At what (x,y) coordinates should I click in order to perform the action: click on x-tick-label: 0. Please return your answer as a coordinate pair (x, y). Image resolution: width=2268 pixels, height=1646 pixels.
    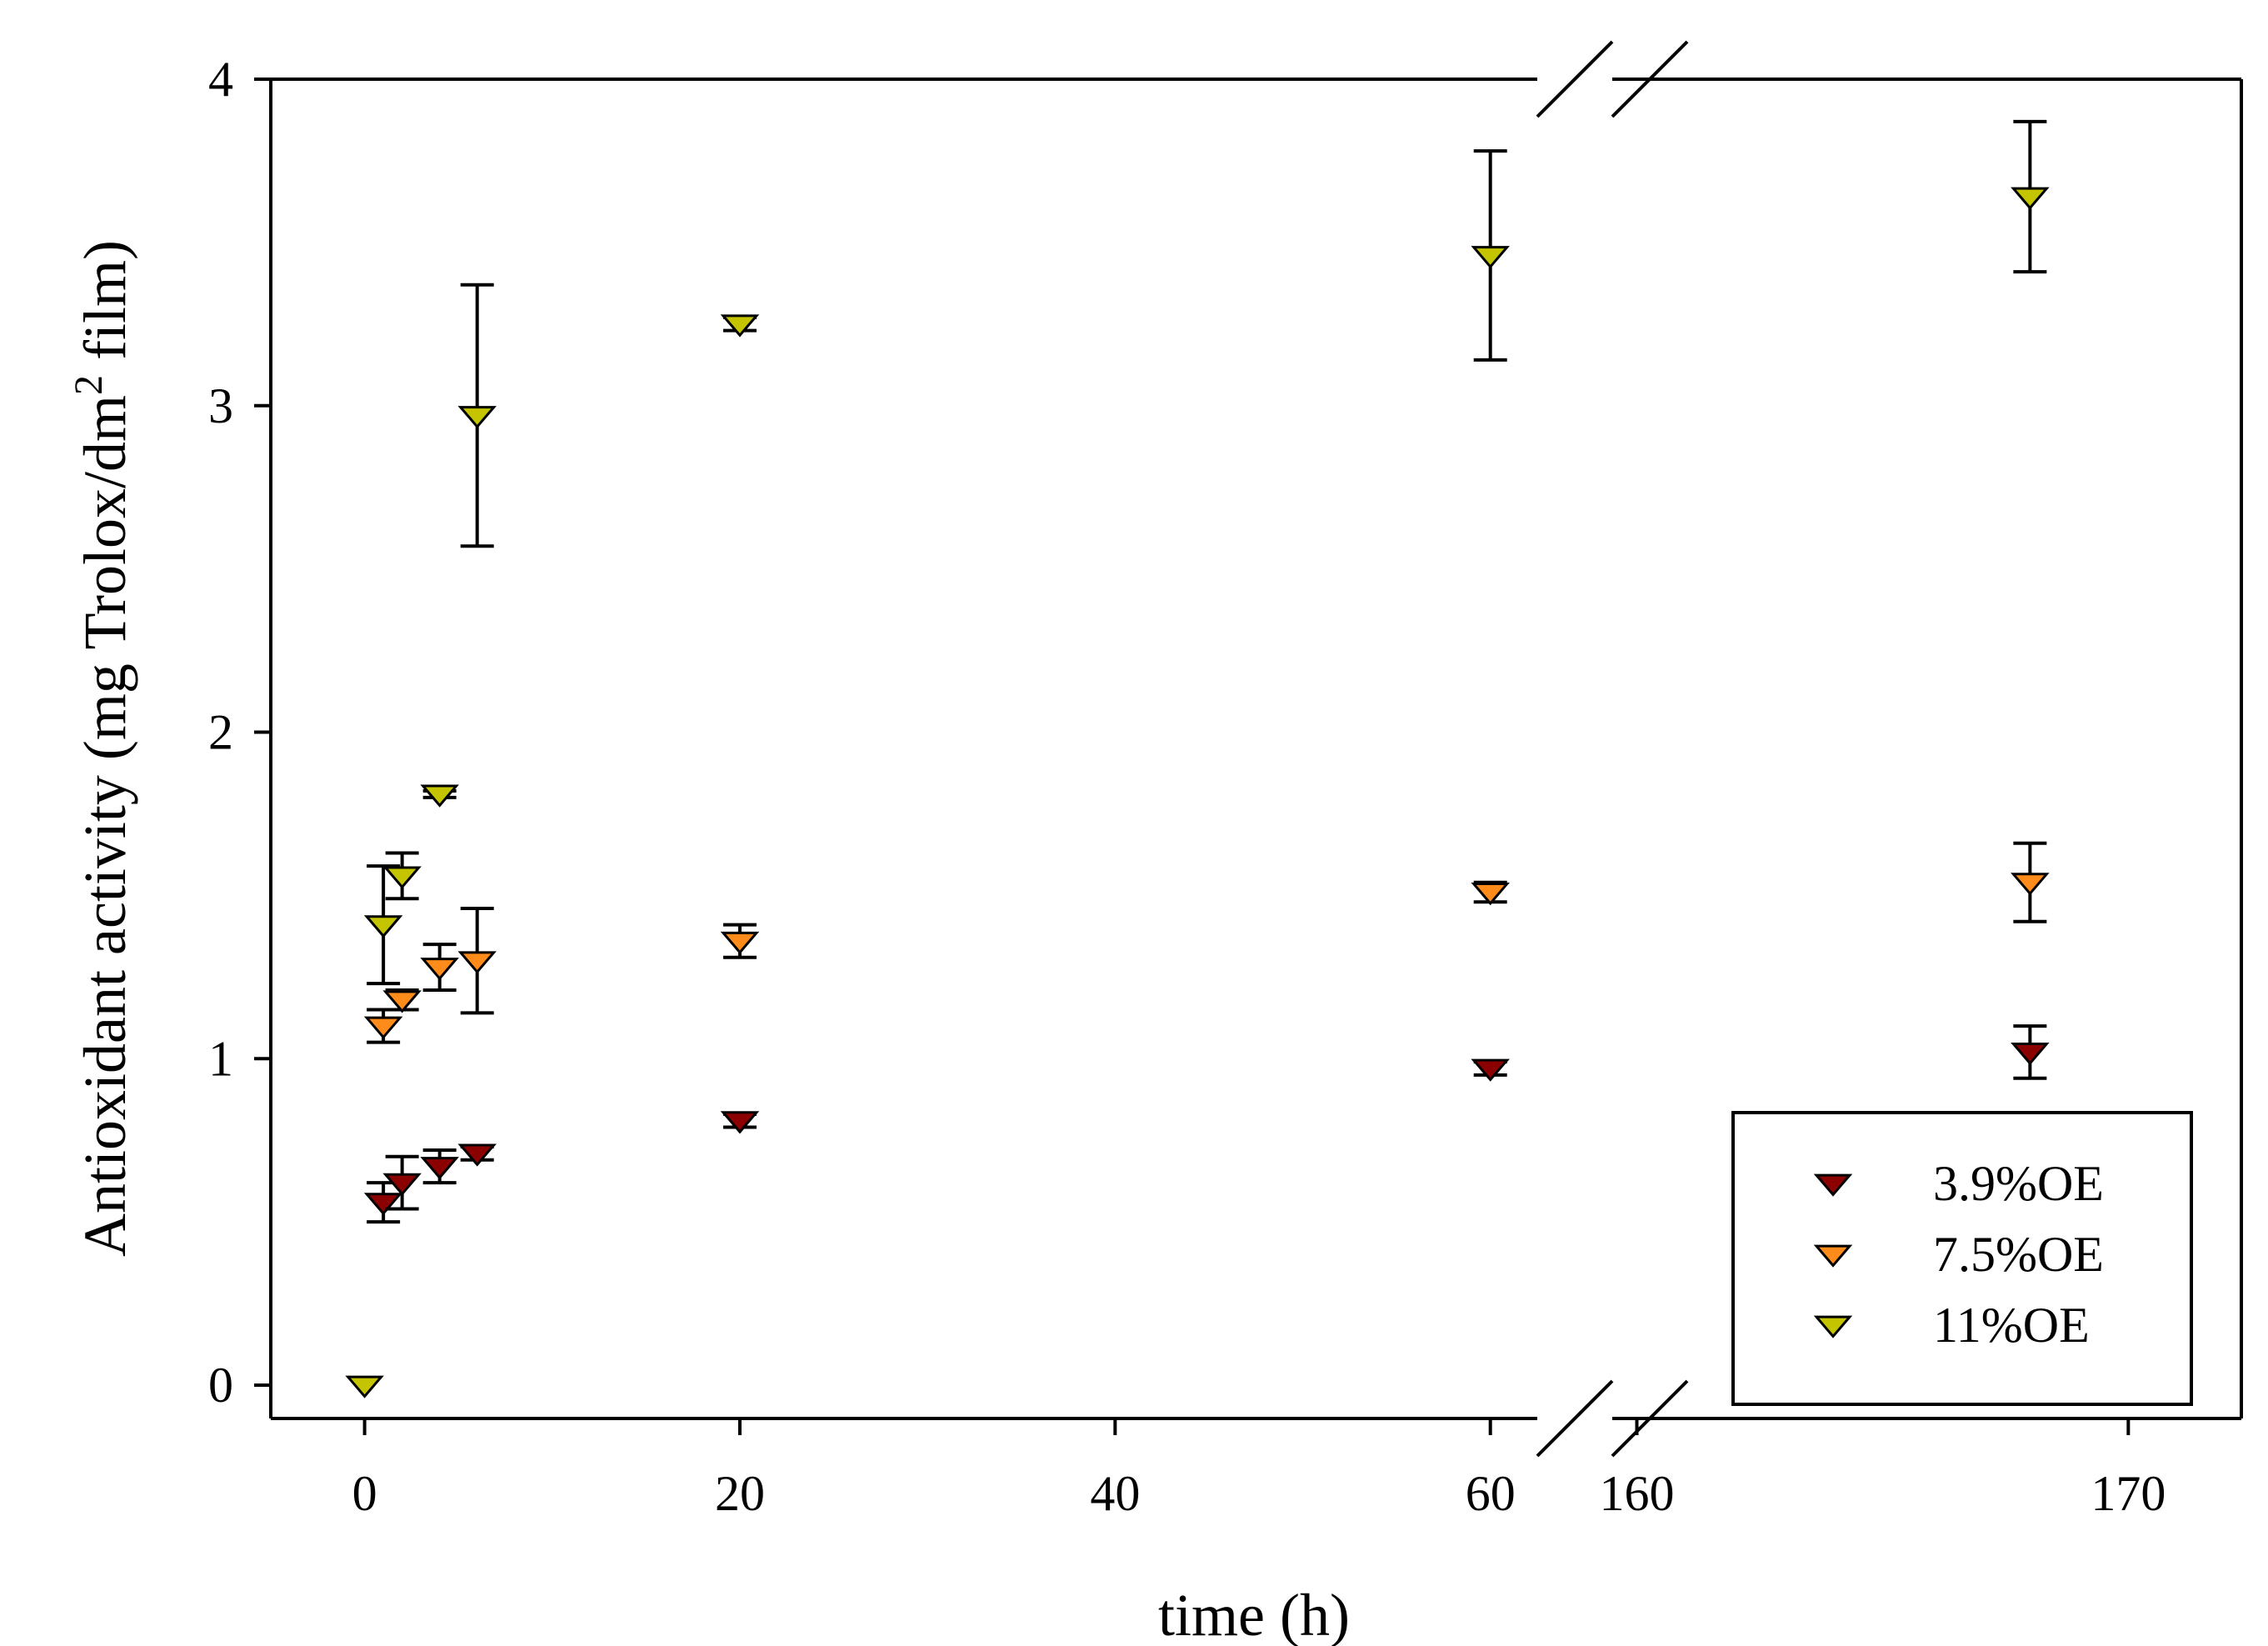
    Looking at the image, I should click on (364, 1493).